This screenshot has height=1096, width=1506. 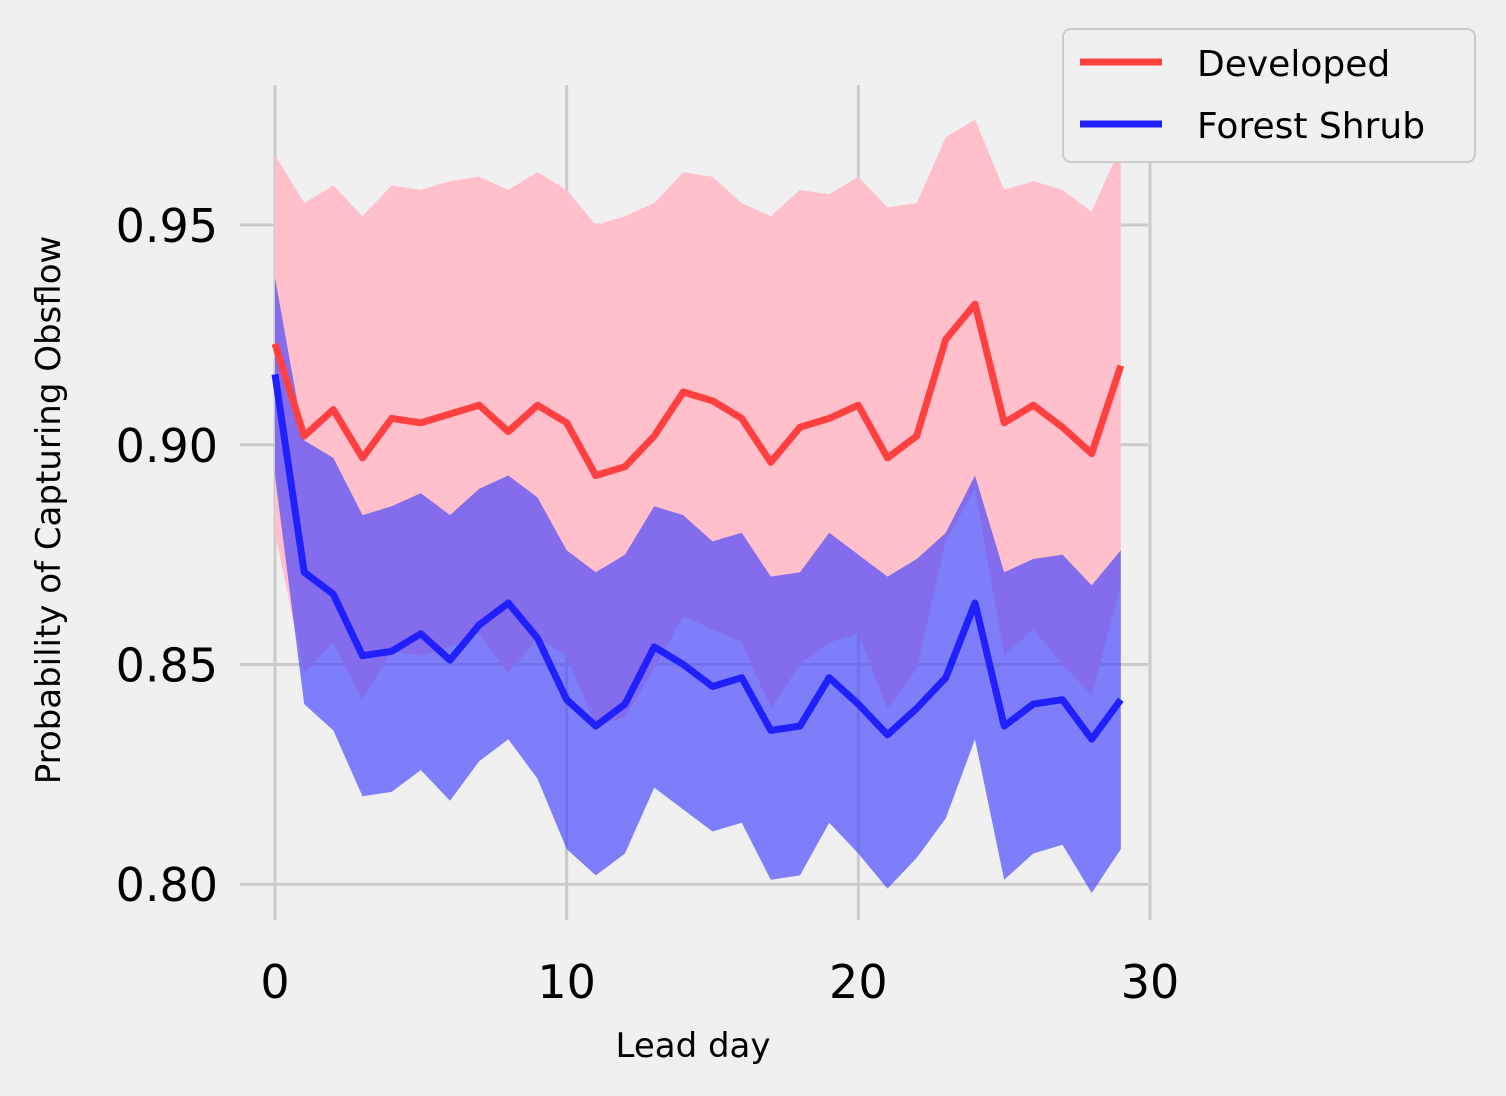 I want to click on y-tick-label: 0.85, so click(x=167, y=666).